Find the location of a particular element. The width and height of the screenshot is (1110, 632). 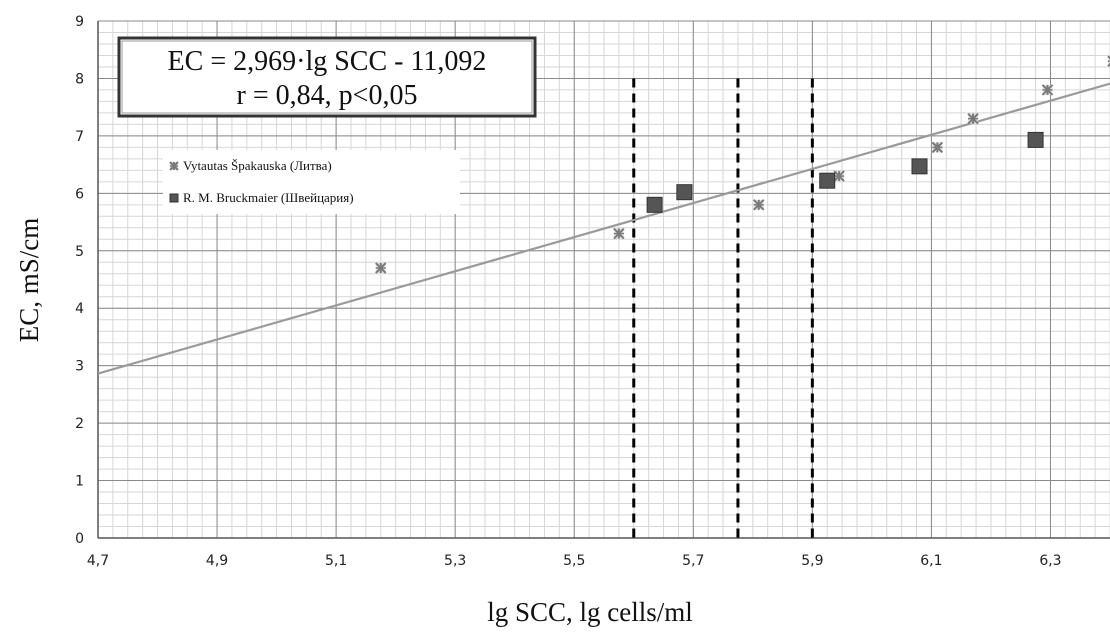

legend-marker-square is located at coordinates (174, 198).